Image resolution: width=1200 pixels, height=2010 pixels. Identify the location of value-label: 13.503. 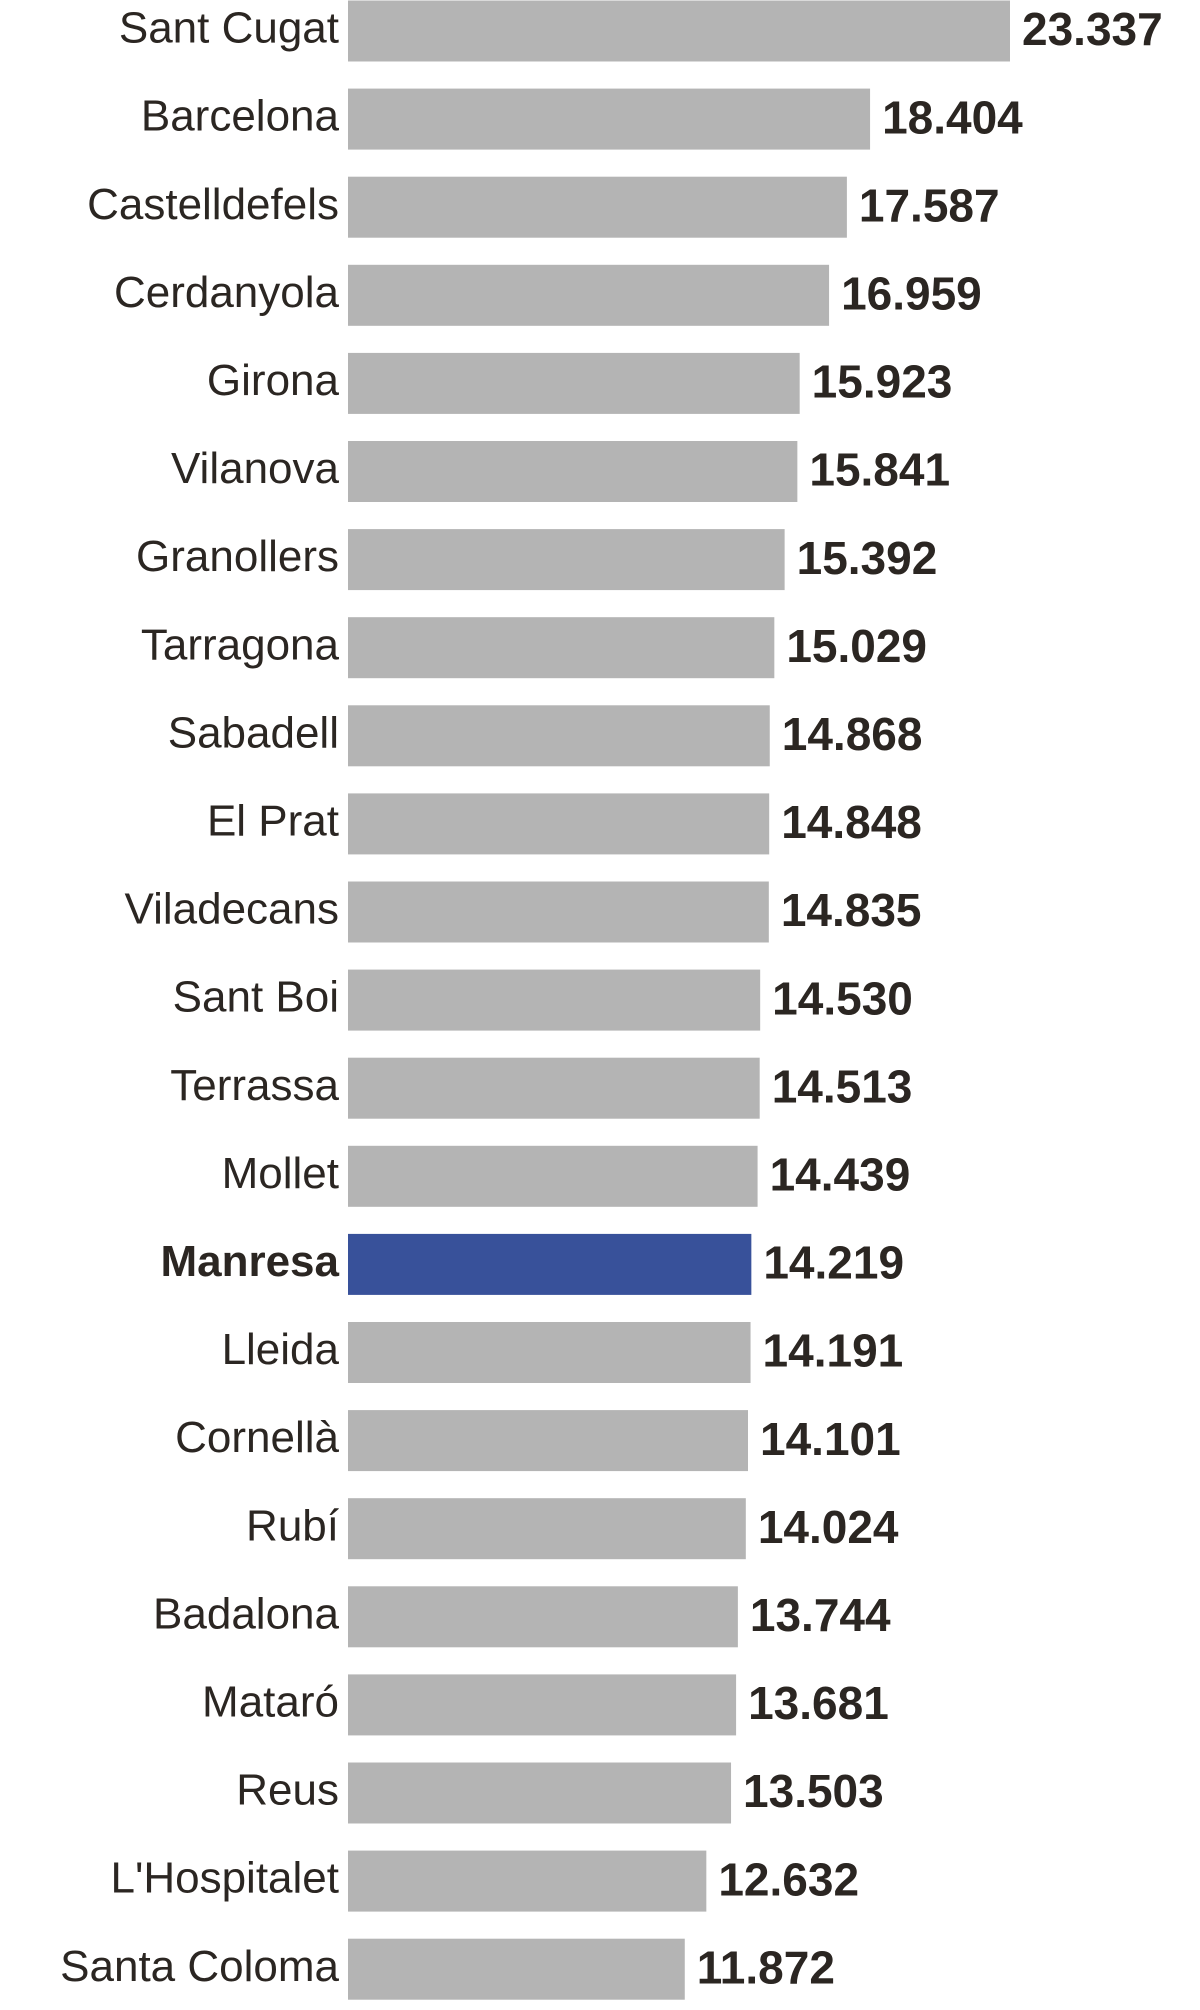
(813, 1791).